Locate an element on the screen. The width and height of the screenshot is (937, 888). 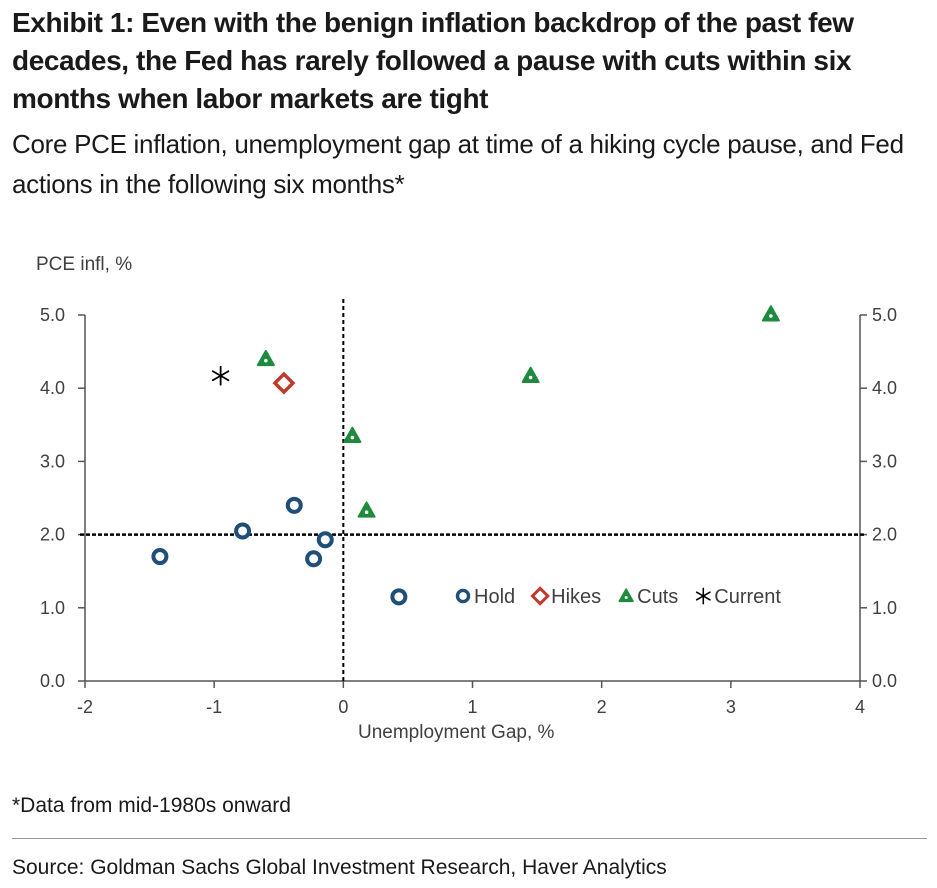
legend-hold-label: Hold is located at coordinates (494, 597).